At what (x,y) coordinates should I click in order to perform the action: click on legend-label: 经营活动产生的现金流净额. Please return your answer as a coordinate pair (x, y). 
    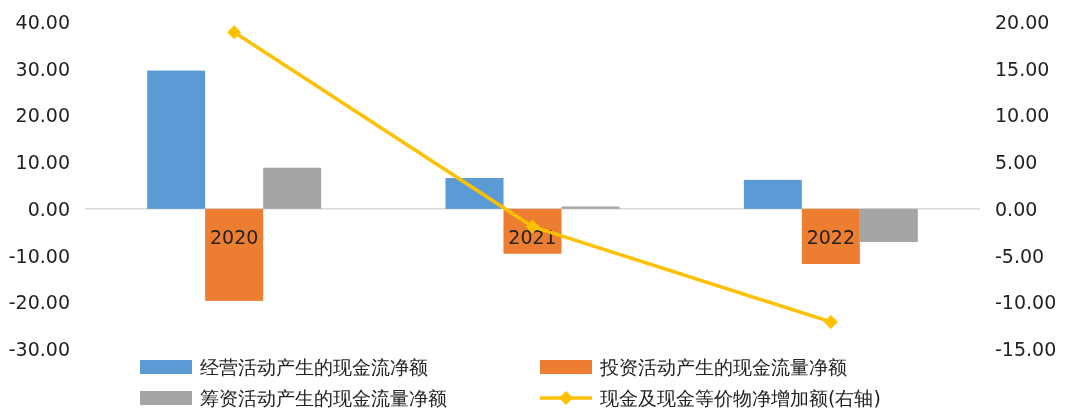
    Looking at the image, I should click on (314, 367).